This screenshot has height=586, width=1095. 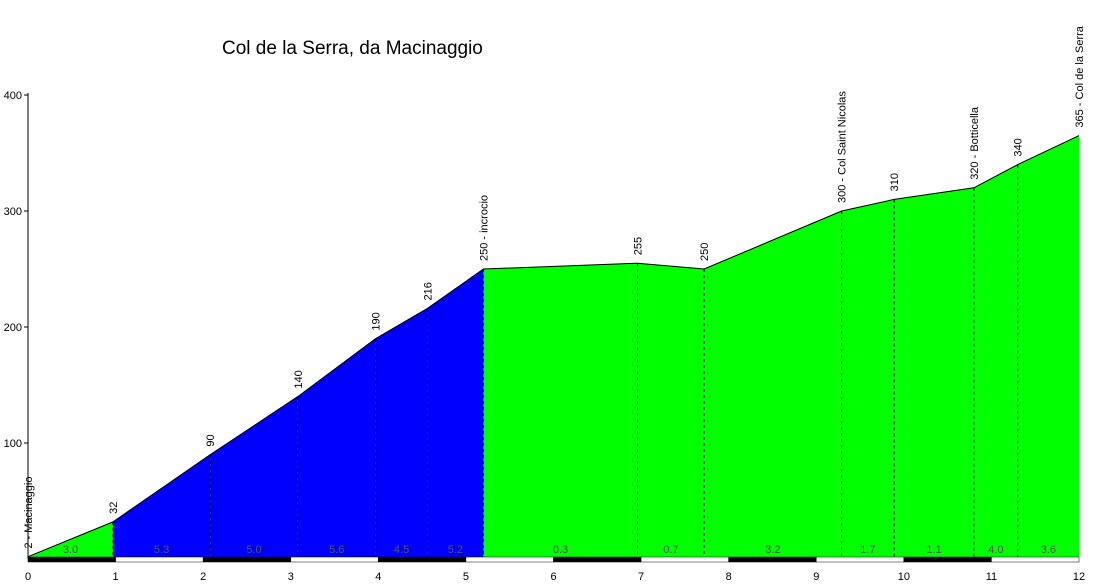 What do you see at coordinates (428, 291) in the screenshot?
I see `point-label-5: 216` at bounding box center [428, 291].